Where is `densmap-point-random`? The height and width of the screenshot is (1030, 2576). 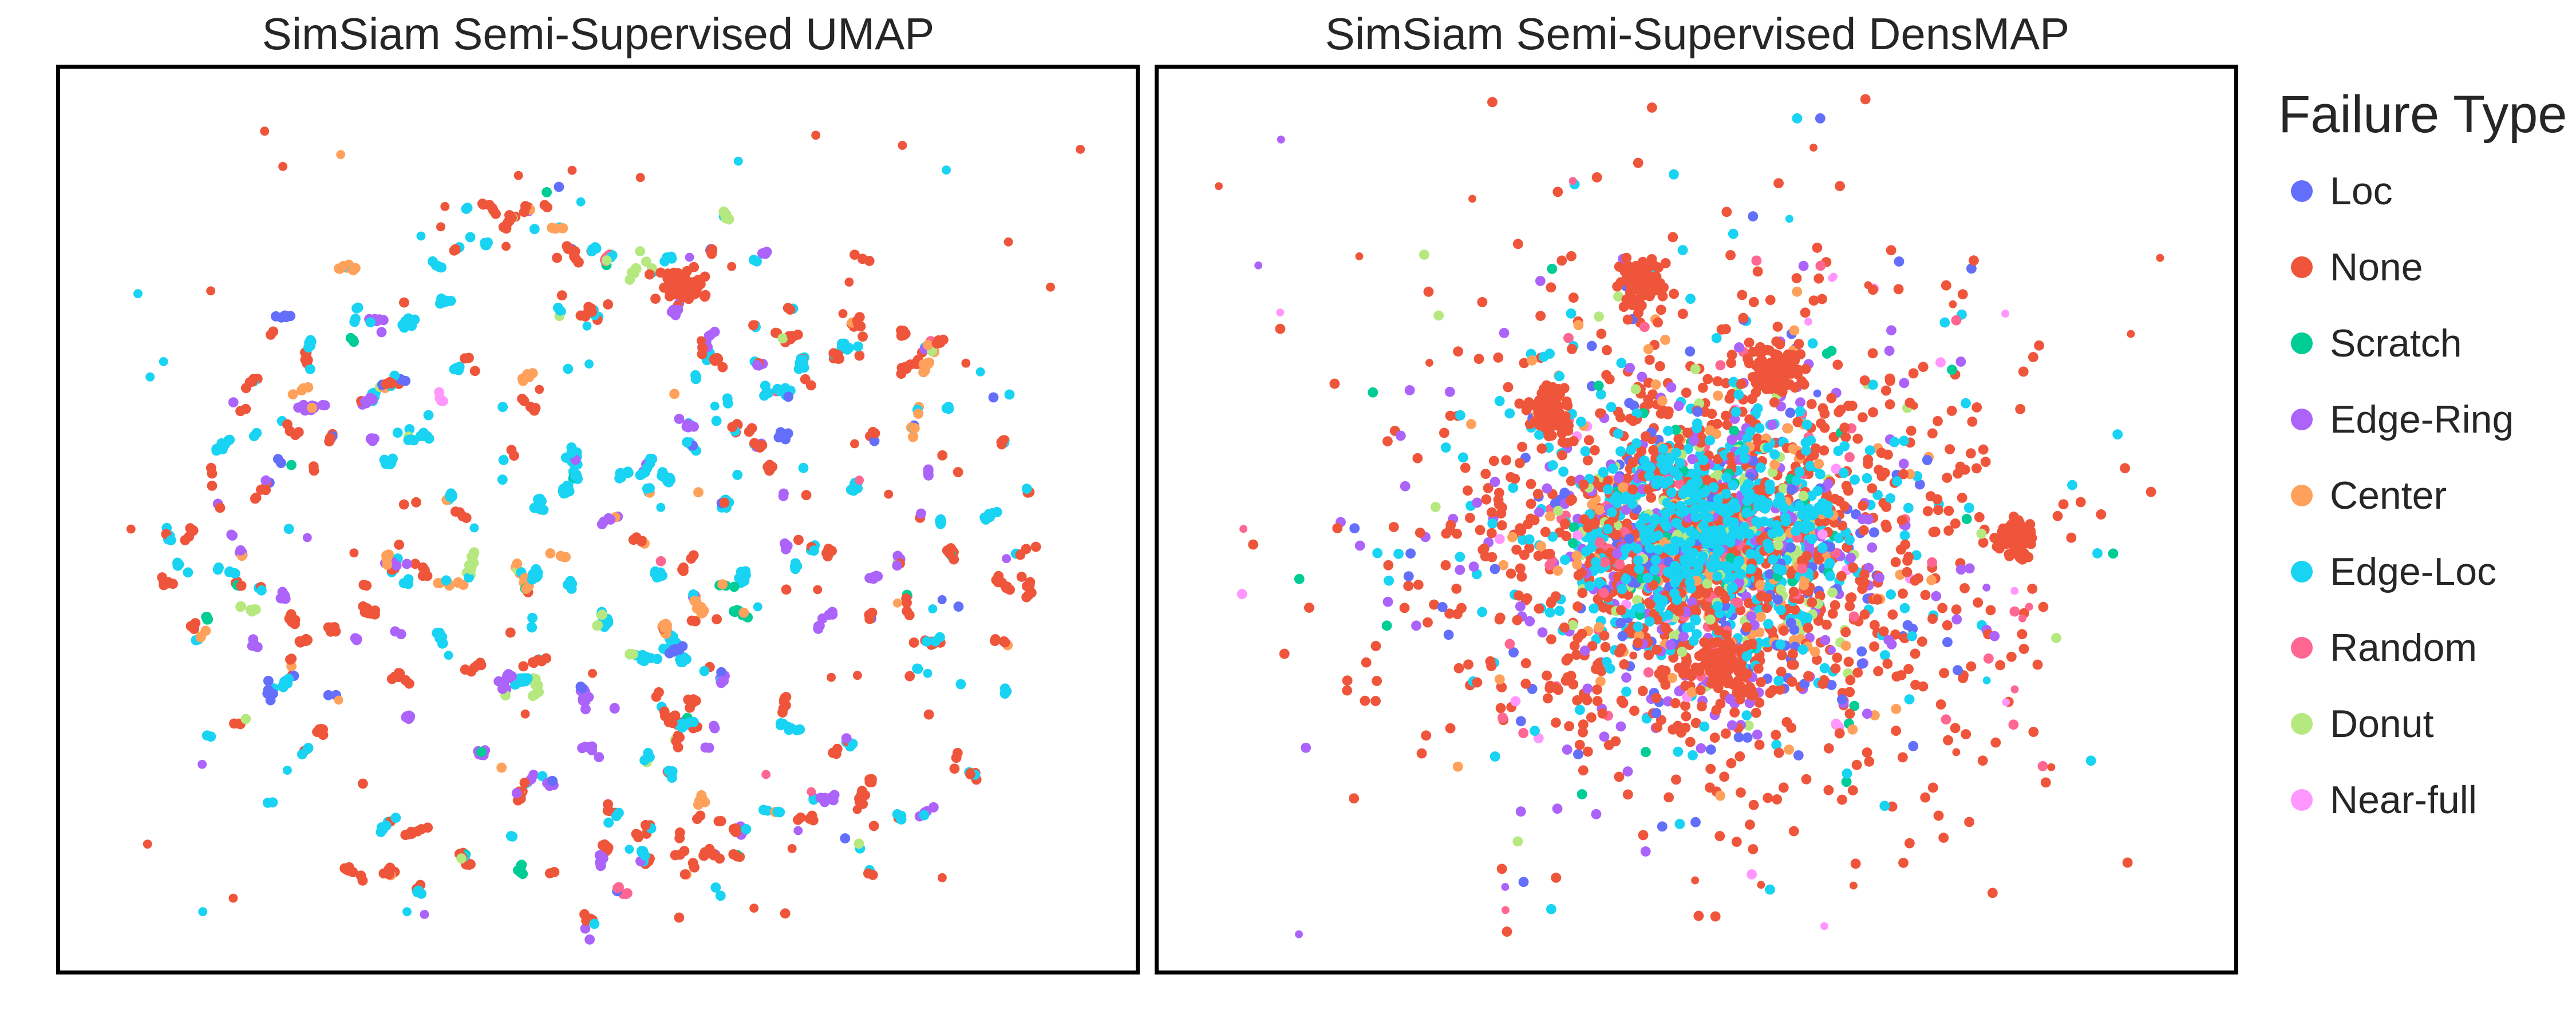
densmap-point-random is located at coordinates (1820, 265).